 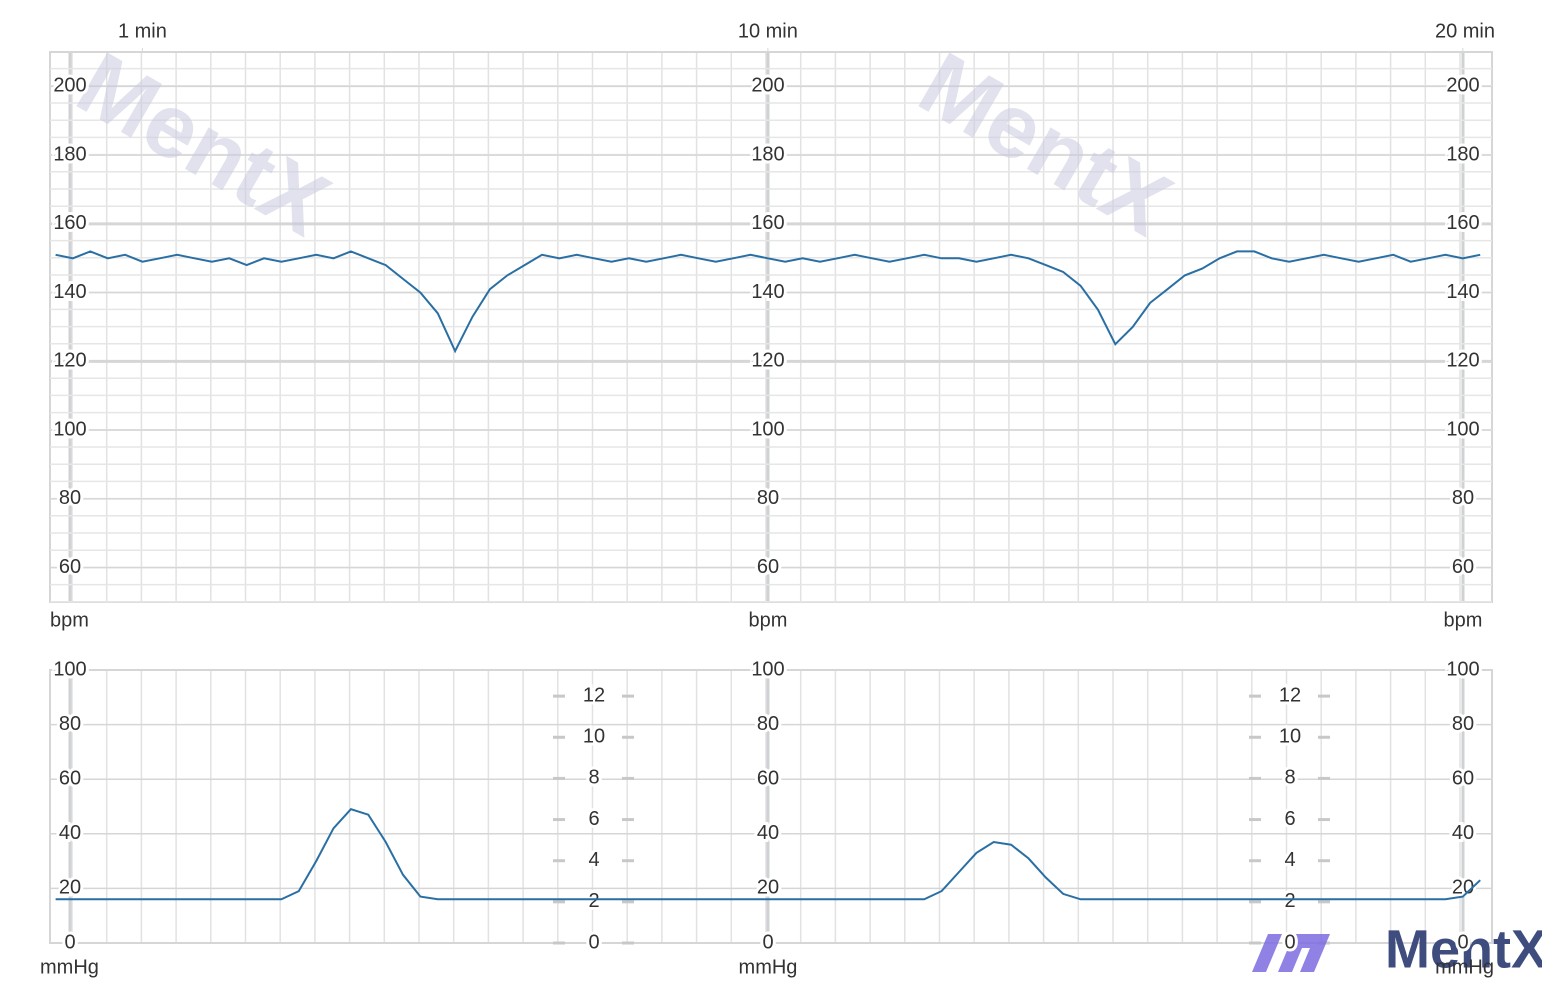 I want to click on logo-icon, so click(x=1291, y=953).